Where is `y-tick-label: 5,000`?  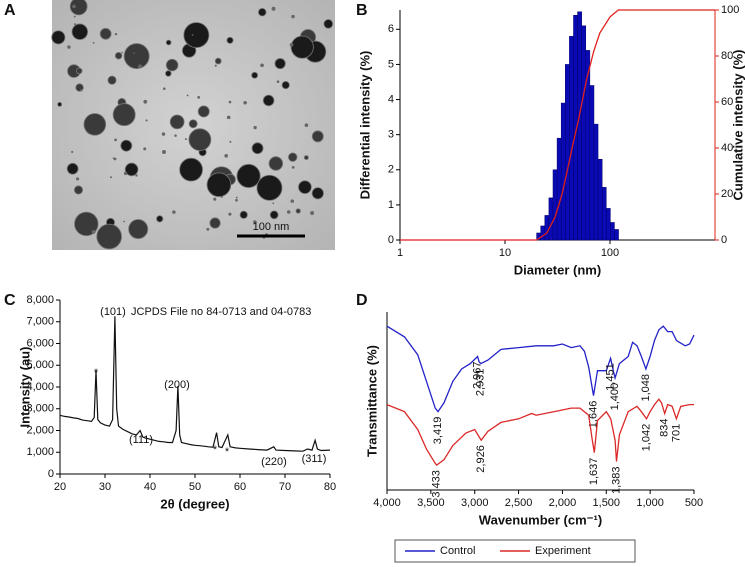
y-tick-label: 5,000 is located at coordinates (40, 365).